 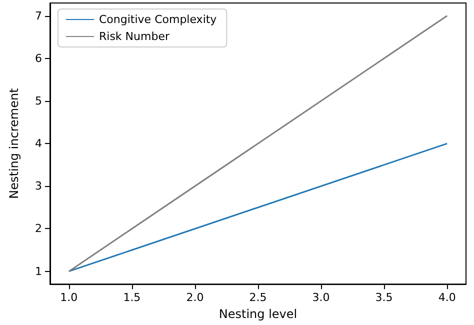 What do you see at coordinates (134, 36) in the screenshot?
I see `legend-label: Risk Number` at bounding box center [134, 36].